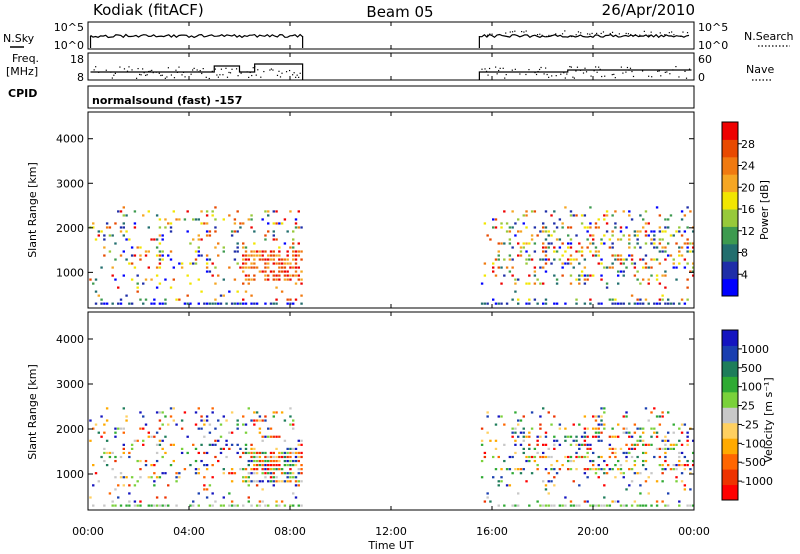 The height and width of the screenshot is (554, 800). Describe the element at coordinates (757, 481) in the screenshot. I see `colorbar-tick-label: -1000` at that location.